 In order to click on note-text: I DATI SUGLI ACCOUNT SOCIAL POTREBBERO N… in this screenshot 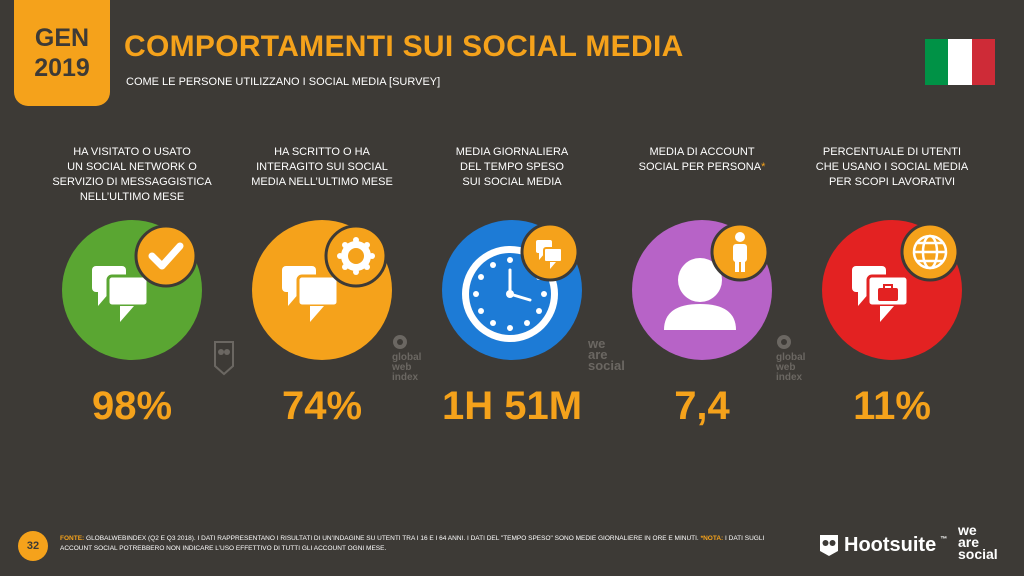, I will do `click(412, 543)`.